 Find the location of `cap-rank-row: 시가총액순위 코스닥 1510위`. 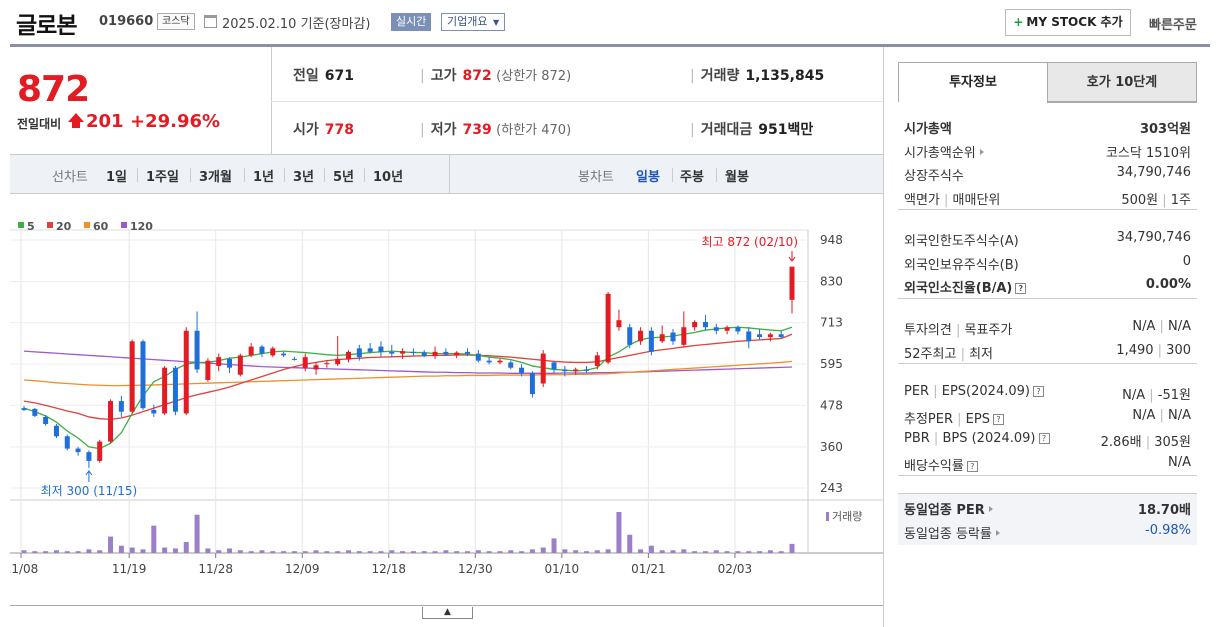

cap-rank-row: 시가총액순위 코스닥 1510위 is located at coordinates (1047, 151).